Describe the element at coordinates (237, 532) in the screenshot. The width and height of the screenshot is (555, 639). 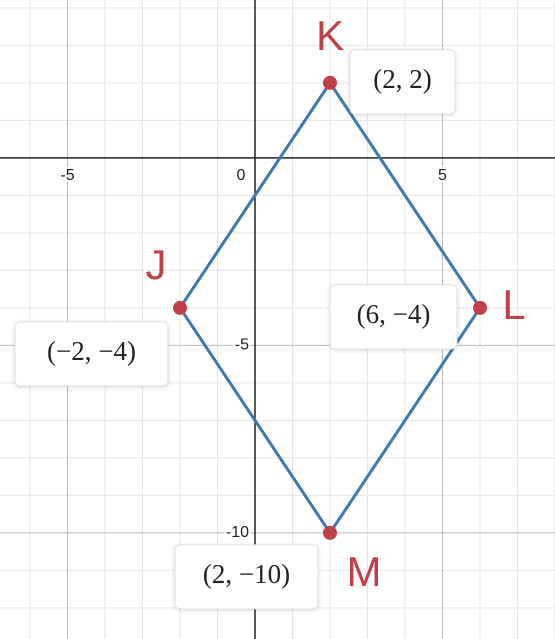
I see `y-tick-label: -10` at that location.